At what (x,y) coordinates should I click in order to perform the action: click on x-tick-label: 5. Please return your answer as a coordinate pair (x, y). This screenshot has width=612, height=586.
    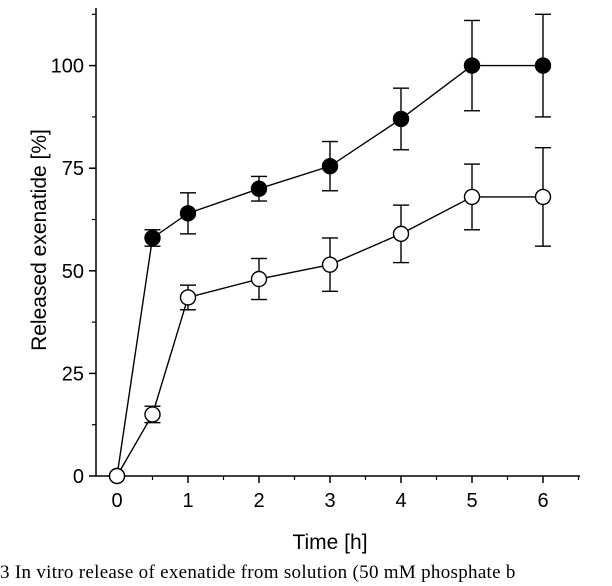
    Looking at the image, I should click on (471, 501).